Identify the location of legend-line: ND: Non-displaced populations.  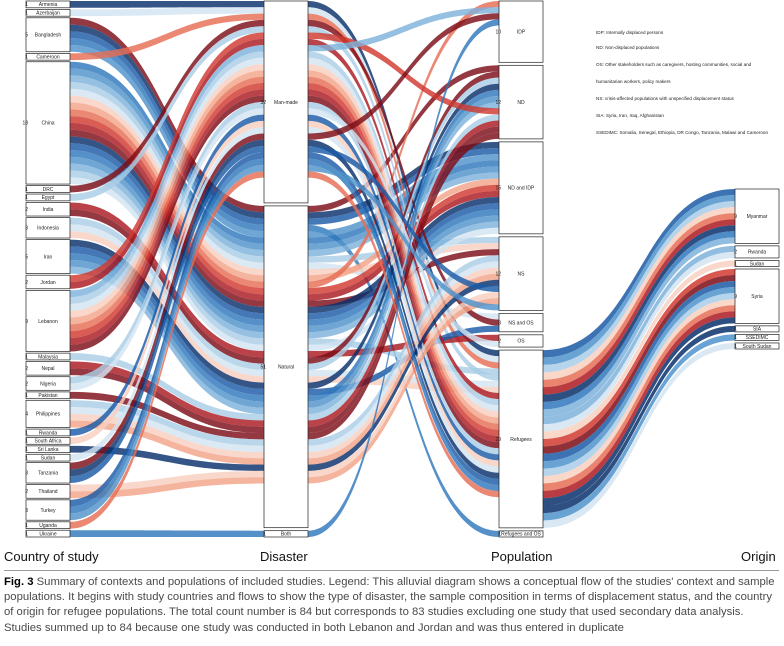
(628, 47).